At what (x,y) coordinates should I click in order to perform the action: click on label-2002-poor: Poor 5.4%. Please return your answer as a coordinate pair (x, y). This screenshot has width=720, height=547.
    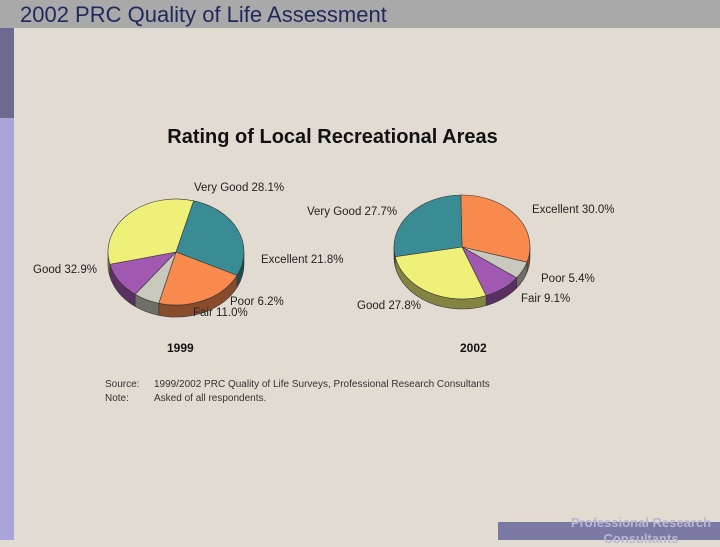
    Looking at the image, I should click on (568, 279).